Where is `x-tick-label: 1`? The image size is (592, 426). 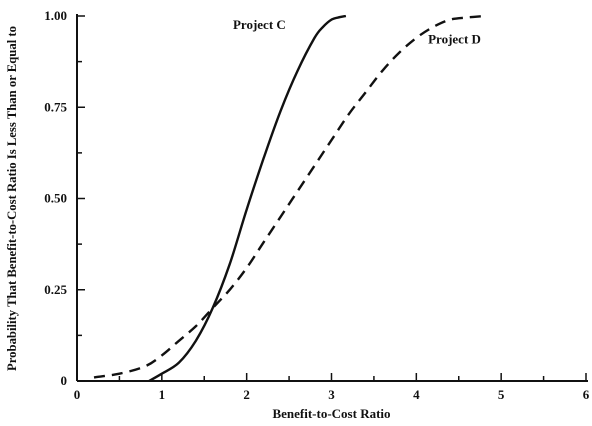 x-tick-label: 1 is located at coordinates (162, 394).